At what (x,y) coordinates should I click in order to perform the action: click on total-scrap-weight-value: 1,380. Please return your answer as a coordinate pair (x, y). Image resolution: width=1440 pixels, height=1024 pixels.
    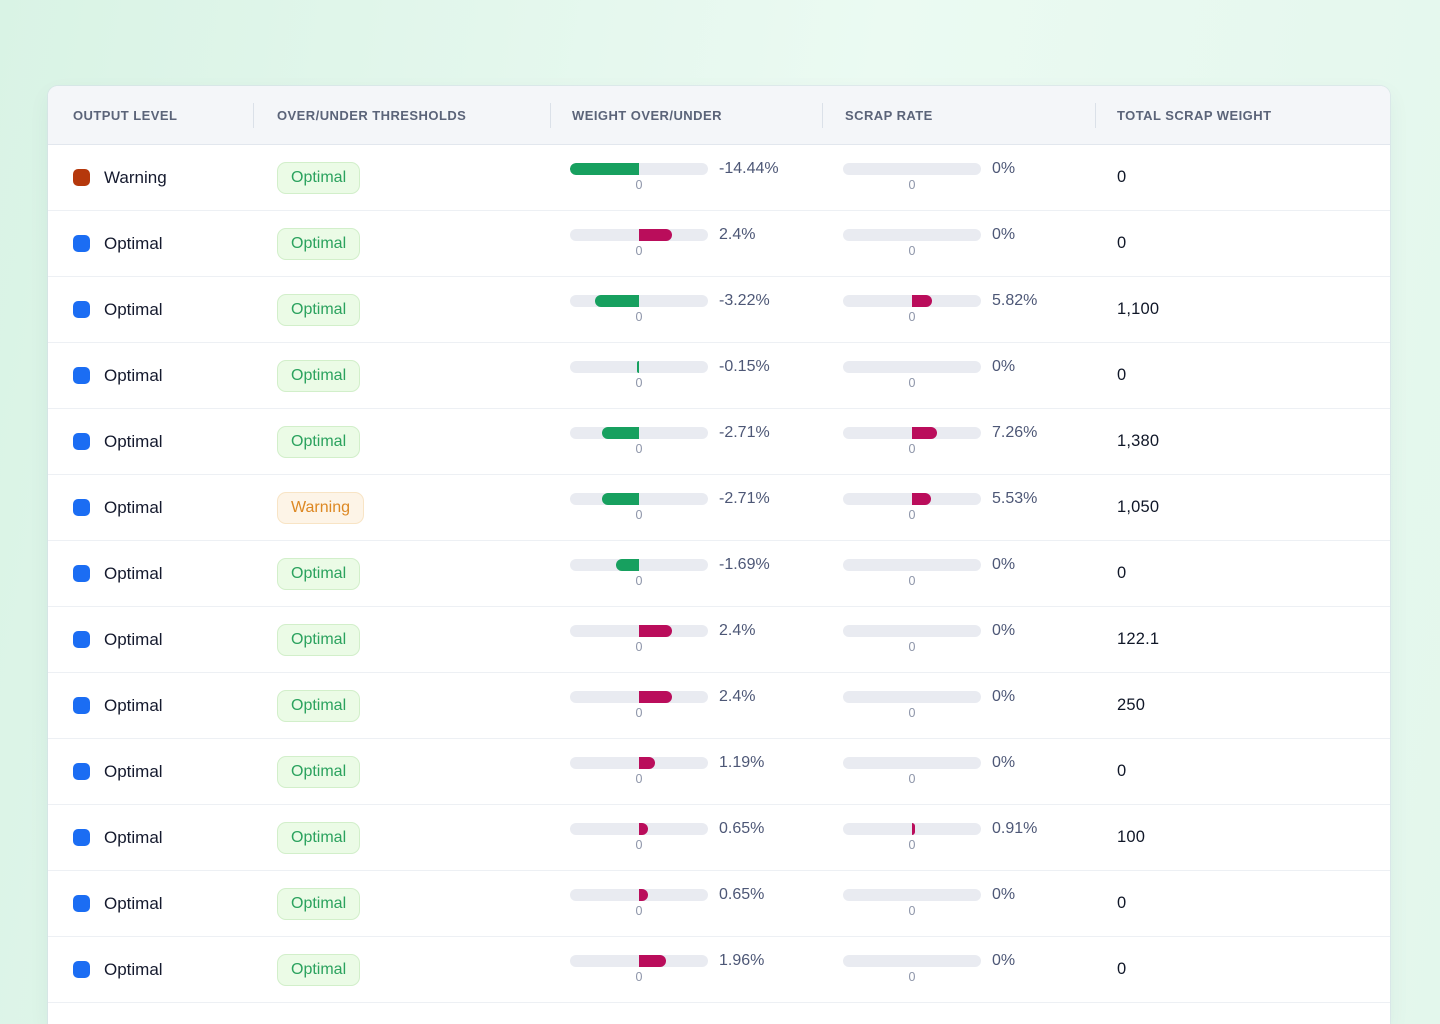
    Looking at the image, I should click on (1138, 441).